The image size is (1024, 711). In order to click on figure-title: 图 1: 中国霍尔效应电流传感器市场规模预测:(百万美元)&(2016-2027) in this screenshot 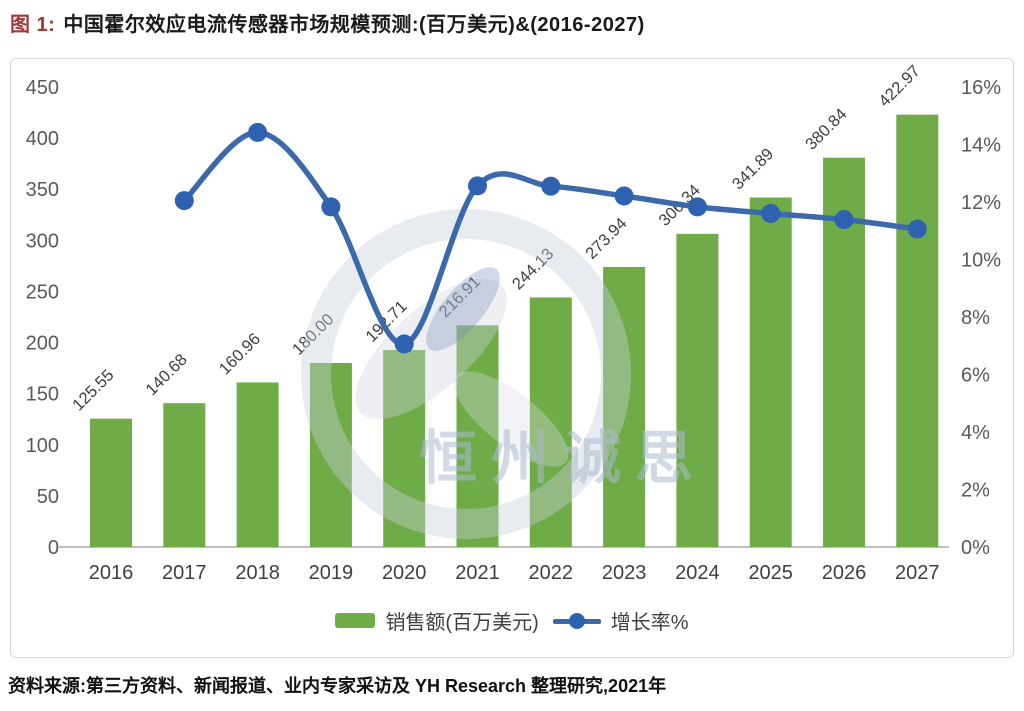, I will do `click(510, 22)`.